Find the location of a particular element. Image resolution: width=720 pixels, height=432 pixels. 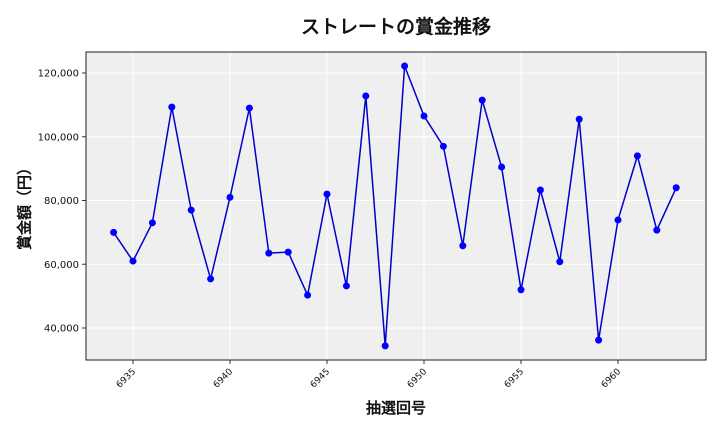

x-tick-label: 6935 is located at coordinates (126, 378).